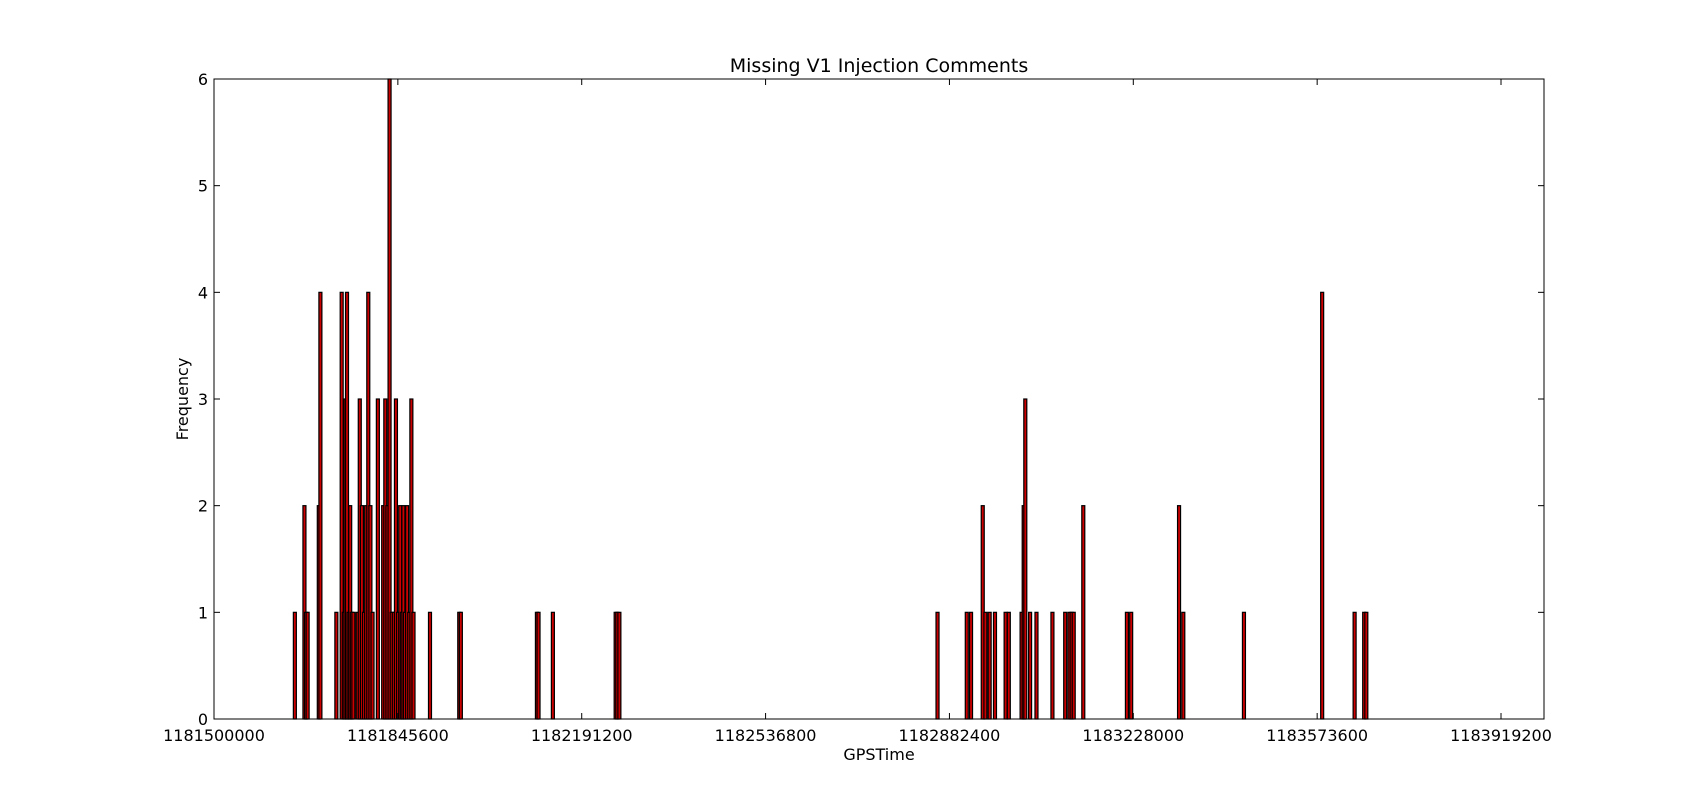 This screenshot has width=1707, height=796. What do you see at coordinates (1317, 735) in the screenshot?
I see `x-tick-label: 1183573600` at bounding box center [1317, 735].